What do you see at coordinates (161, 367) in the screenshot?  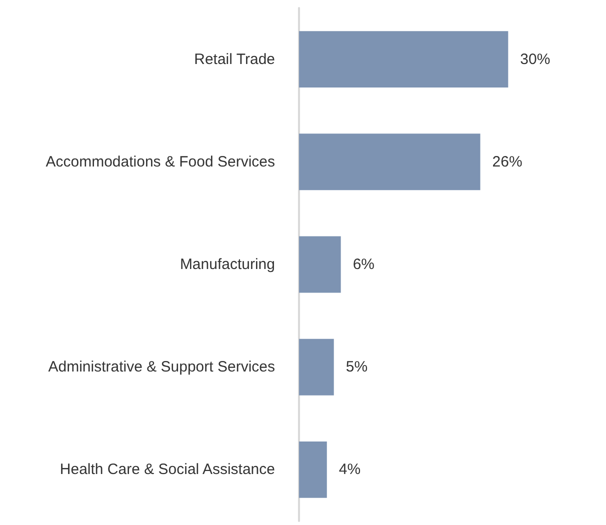 I see `y-tick-label: Administrative & Support Services` at bounding box center [161, 367].